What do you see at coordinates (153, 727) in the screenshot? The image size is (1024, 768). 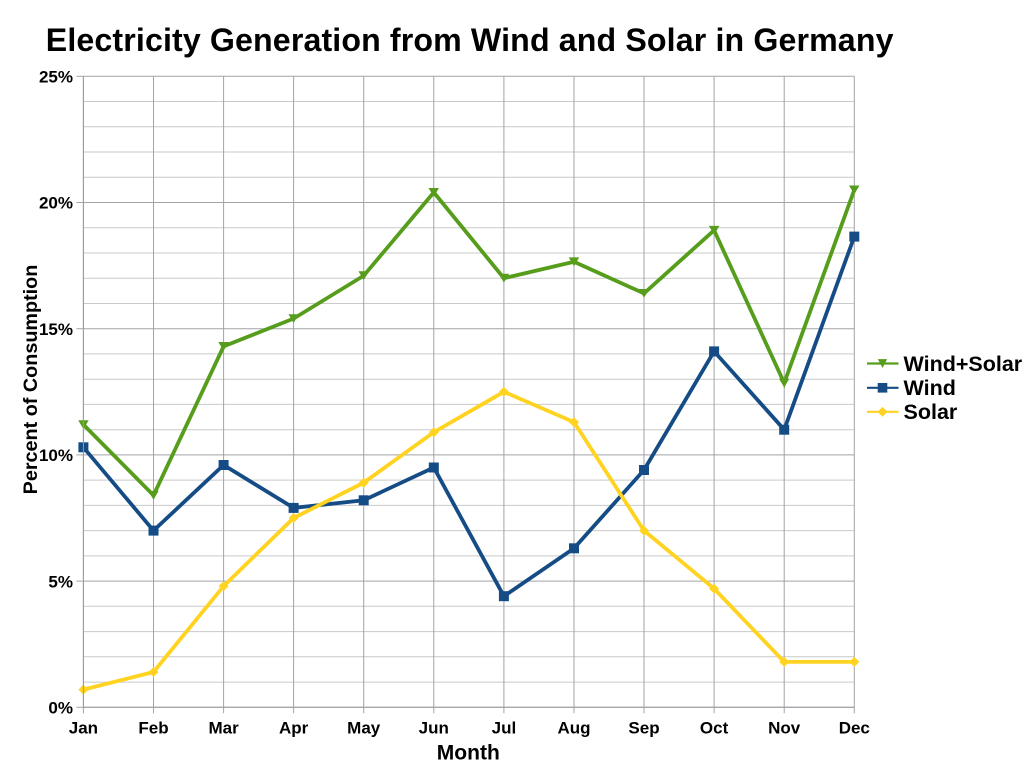 I see `svg-text: Feb` at bounding box center [153, 727].